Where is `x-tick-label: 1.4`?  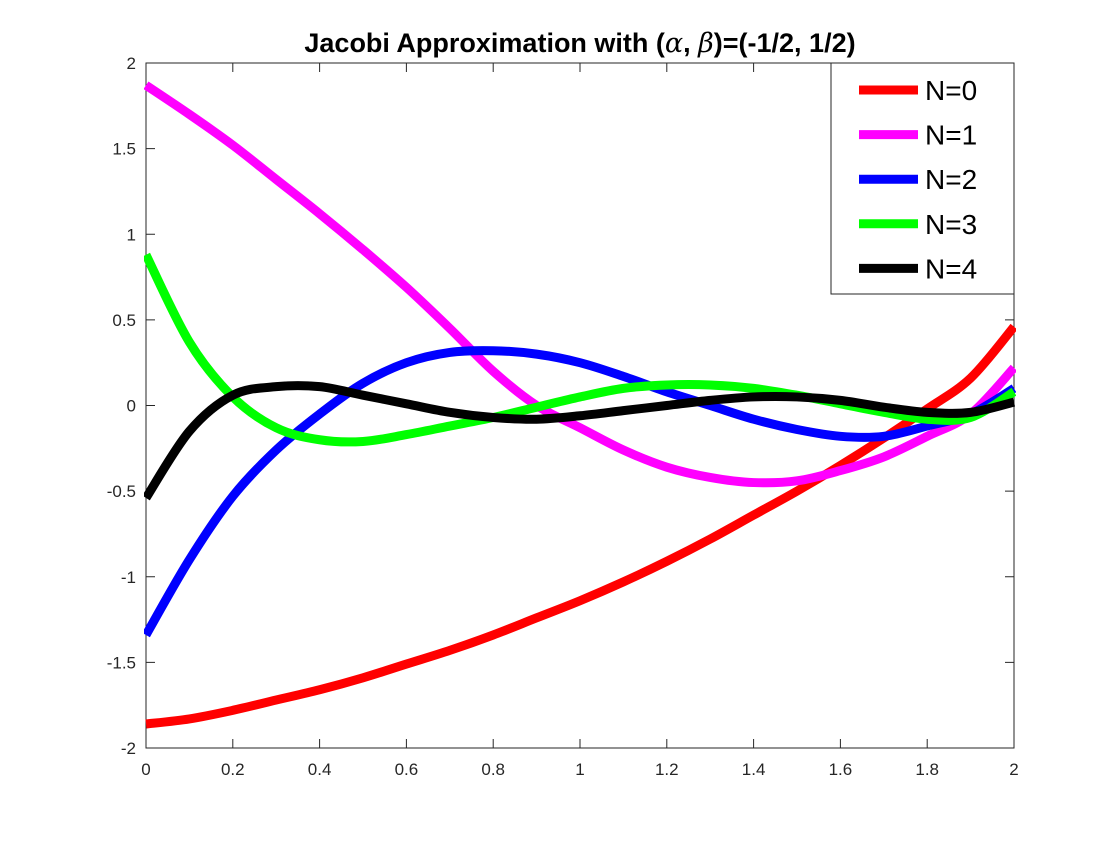
x-tick-label: 1.4 is located at coordinates (754, 769).